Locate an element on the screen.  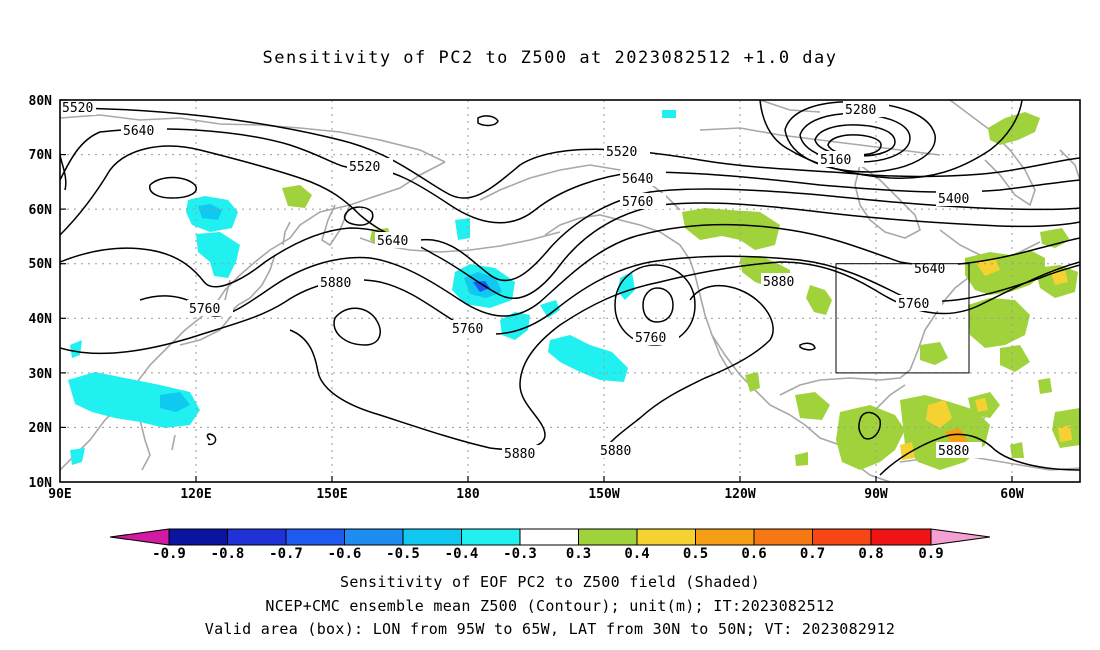
colorbar-label: 0.9 is located at coordinates (930, 554).